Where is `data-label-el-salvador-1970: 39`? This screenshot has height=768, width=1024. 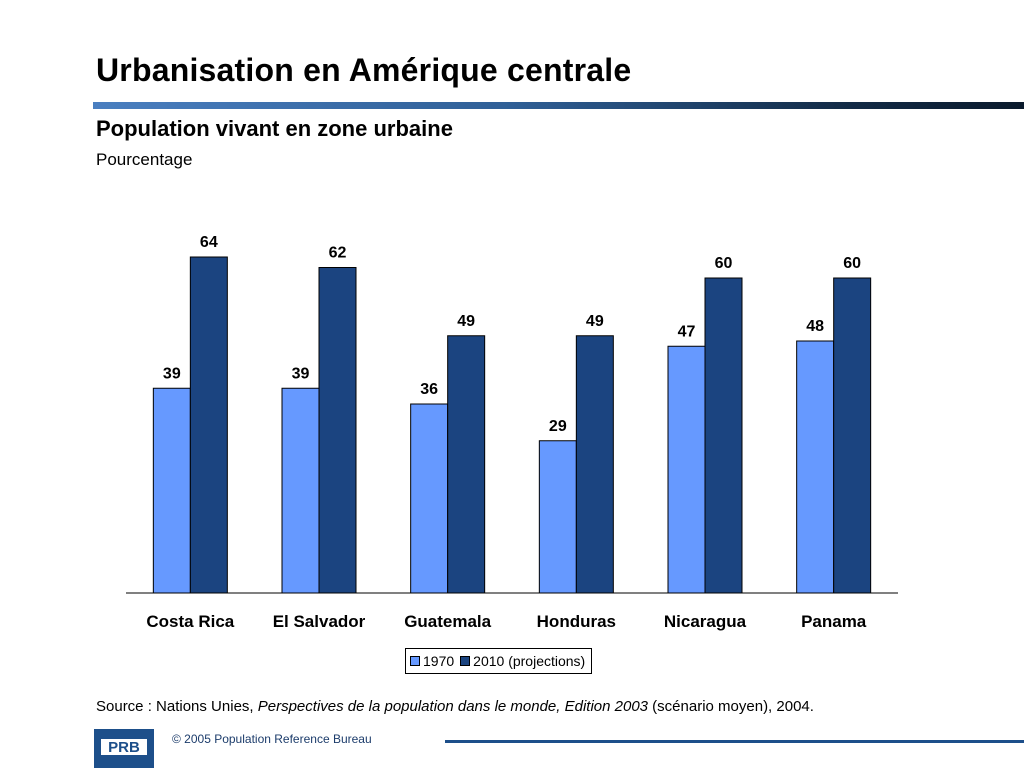
data-label-el-salvador-1970: 39 is located at coordinates (301, 373).